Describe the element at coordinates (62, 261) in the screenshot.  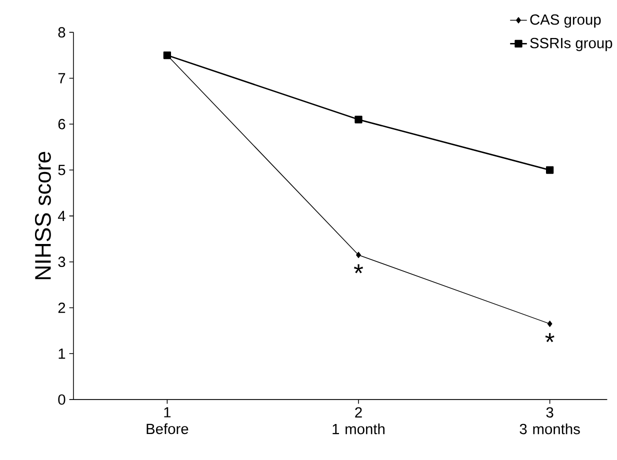
I see `y-tick-label: 3` at that location.